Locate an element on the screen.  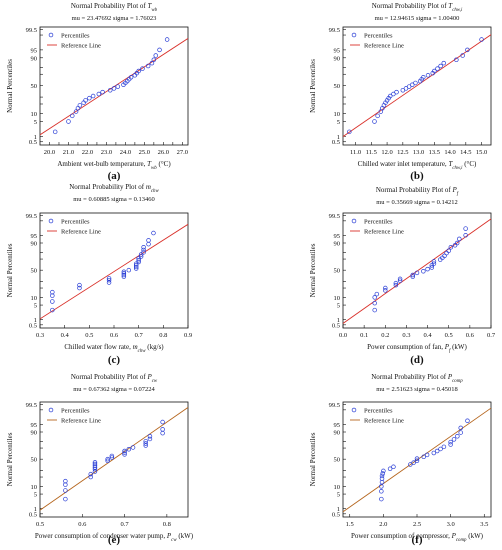
x-tick-label: 15.0 is located at coordinates (481, 152).